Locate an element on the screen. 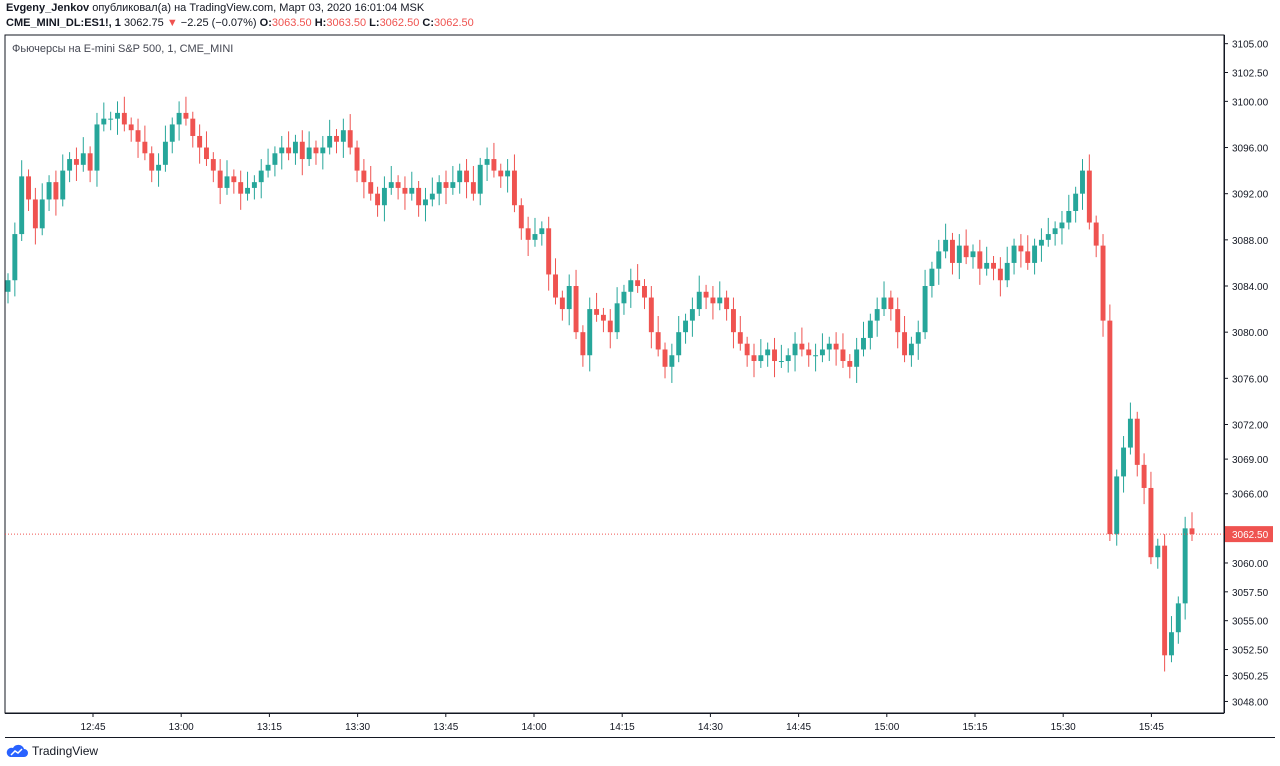 The height and width of the screenshot is (766, 1280). price-tick-label: 3057.50 is located at coordinates (1250, 593).